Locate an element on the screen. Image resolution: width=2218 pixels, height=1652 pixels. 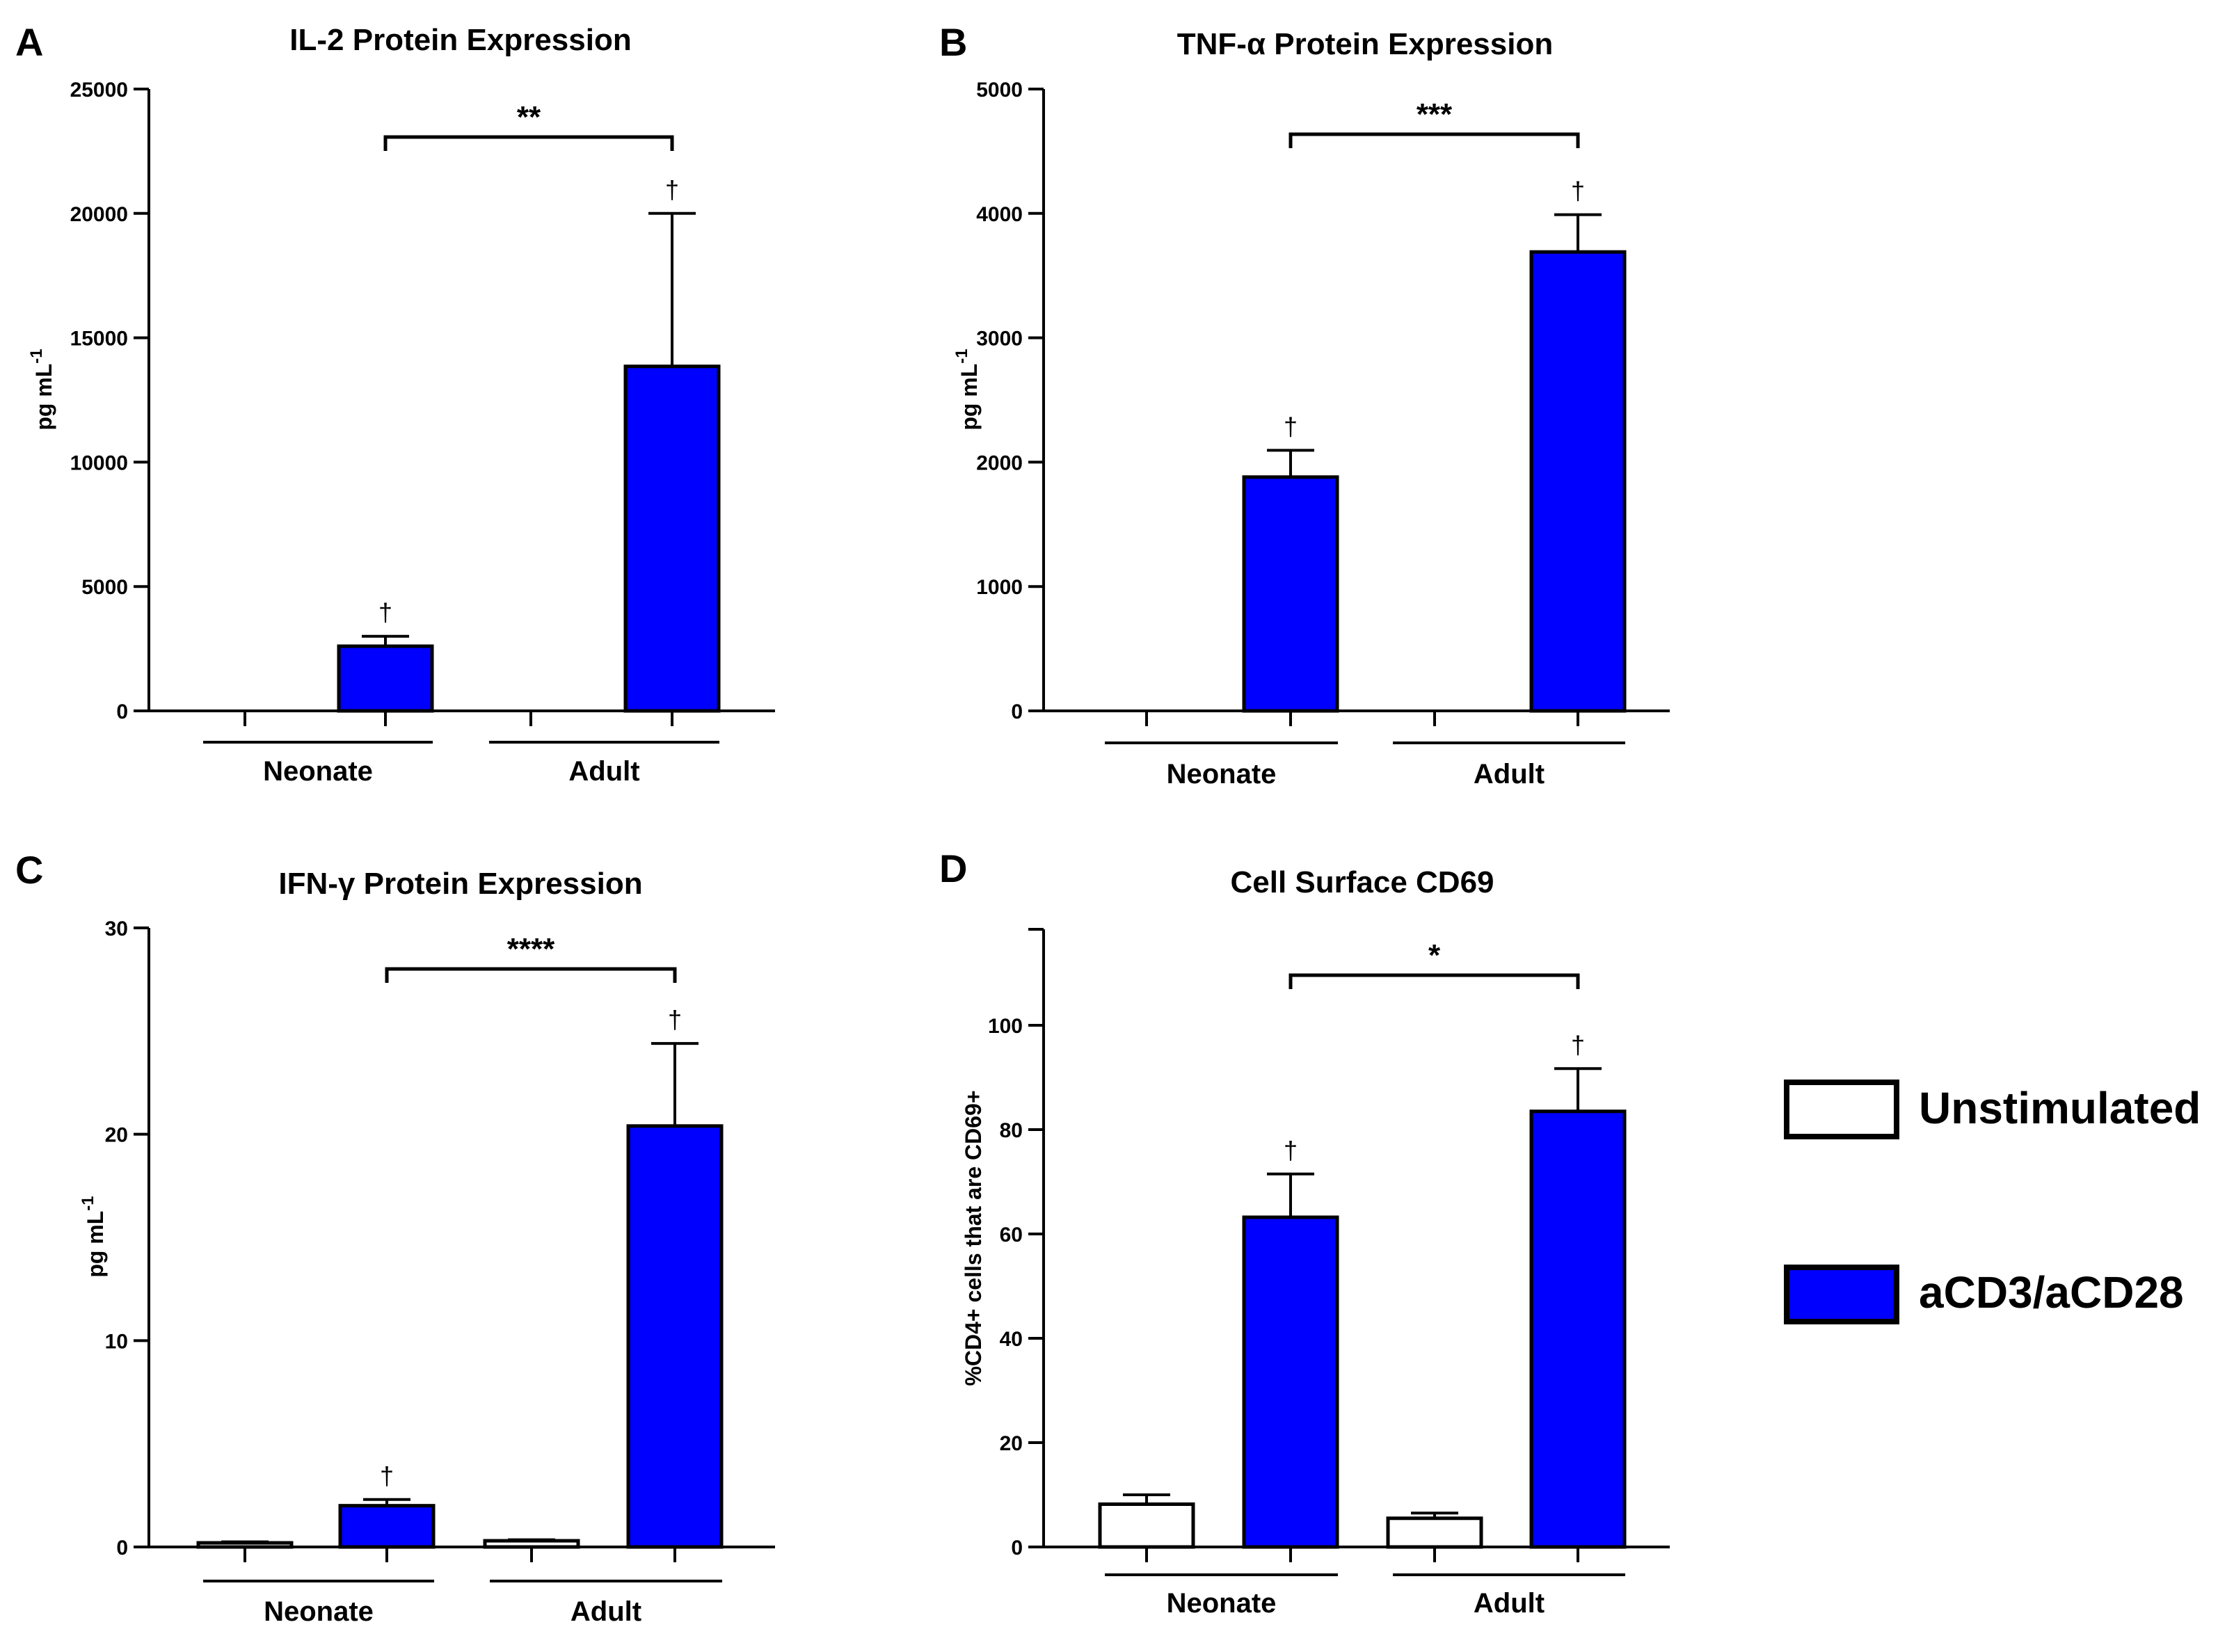
y-tick-label: 1000 is located at coordinates (999, 587).